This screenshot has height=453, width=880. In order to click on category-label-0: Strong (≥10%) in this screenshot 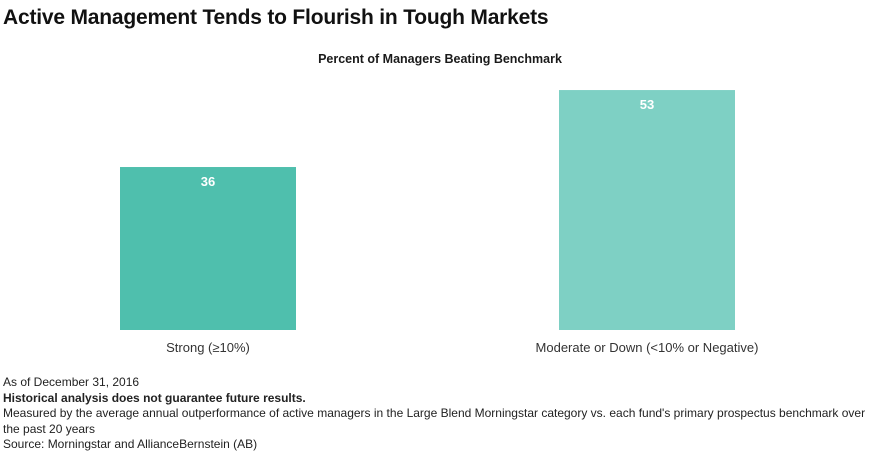, I will do `click(208, 347)`.